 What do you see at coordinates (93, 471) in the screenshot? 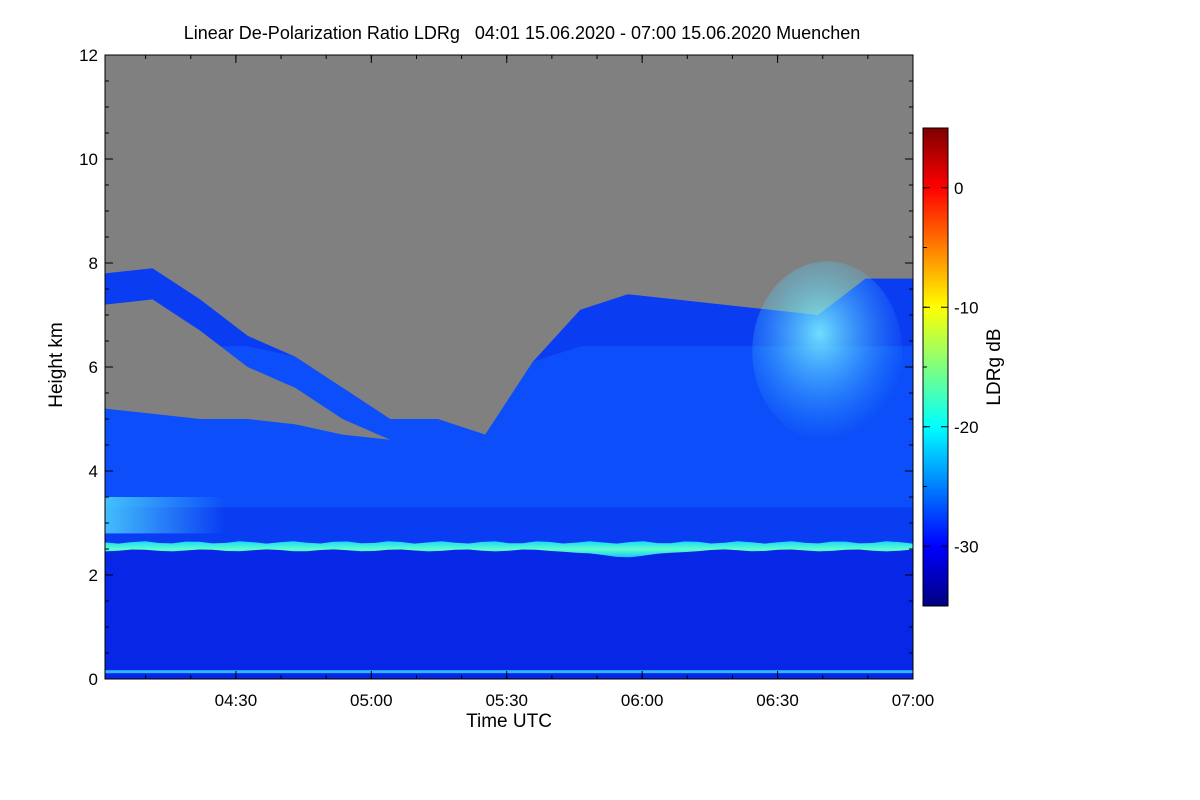
I see `y-tick-label: 4` at bounding box center [93, 471].